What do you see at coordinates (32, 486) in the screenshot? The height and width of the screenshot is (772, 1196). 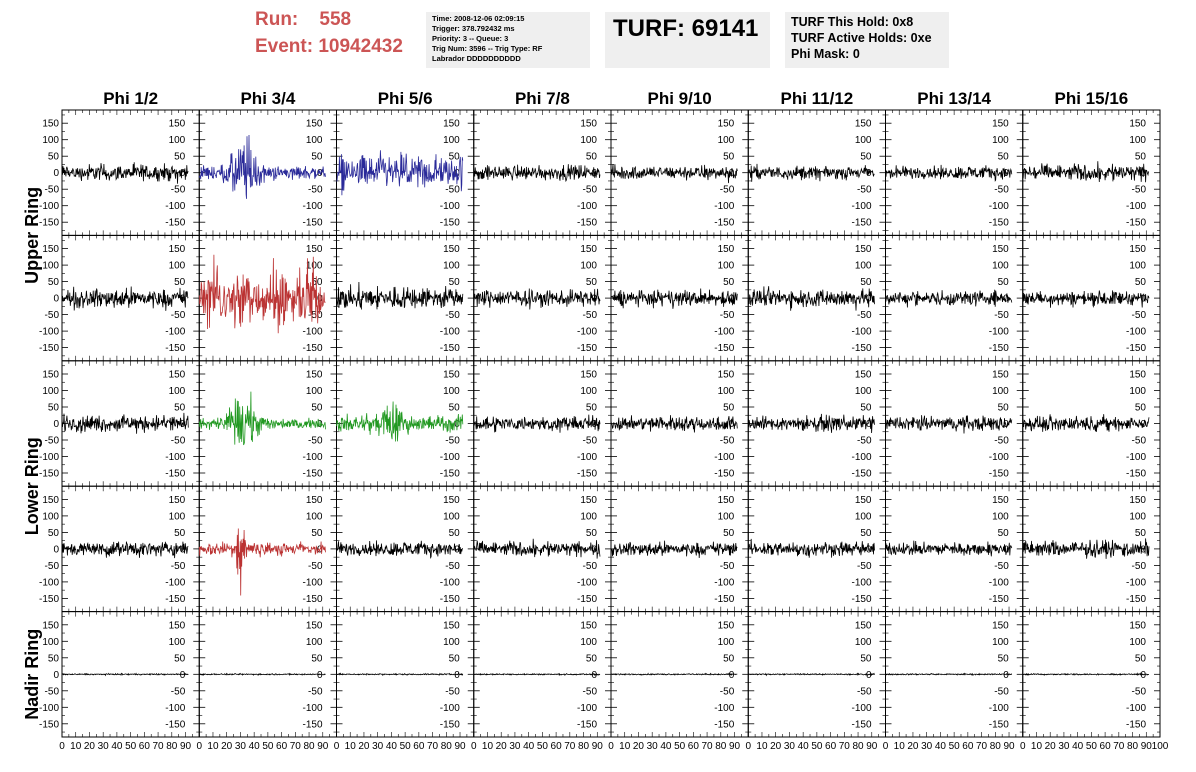 I see `row-header-1: Lower Ring` at bounding box center [32, 486].